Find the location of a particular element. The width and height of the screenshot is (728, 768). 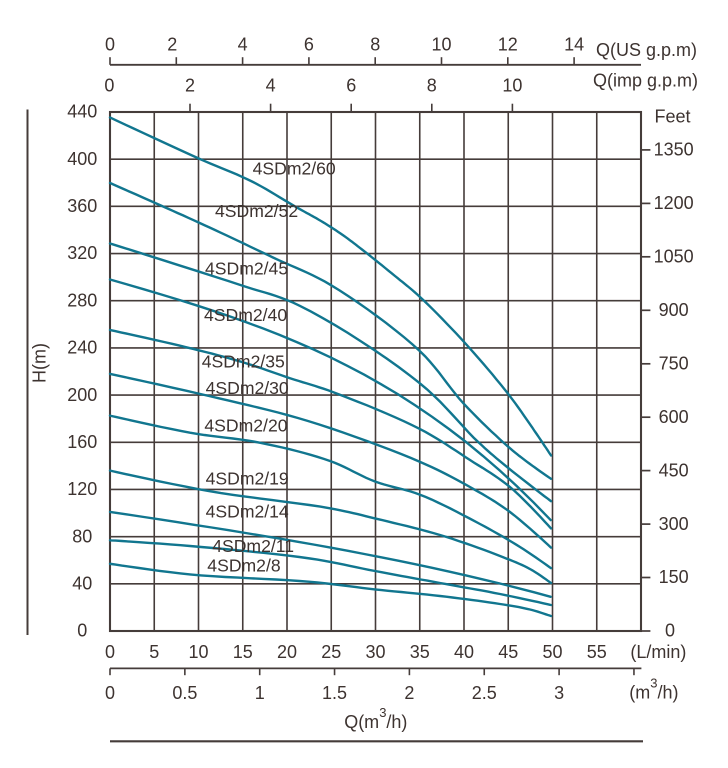

svg-text: 80 is located at coordinates (82, 536).